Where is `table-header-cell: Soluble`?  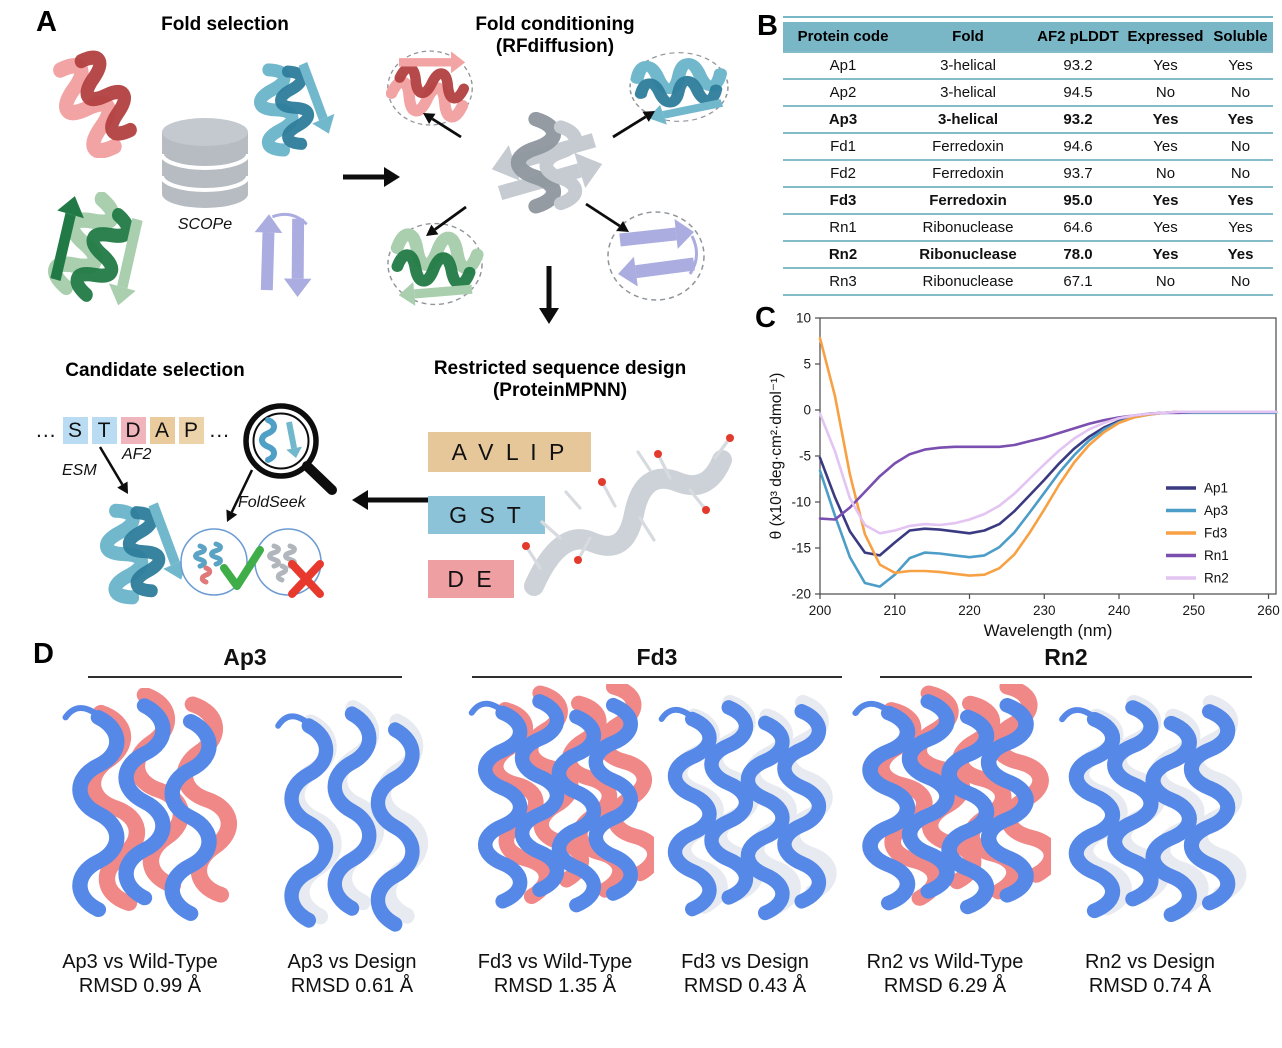
table-header-cell: Soluble is located at coordinates (1240, 37).